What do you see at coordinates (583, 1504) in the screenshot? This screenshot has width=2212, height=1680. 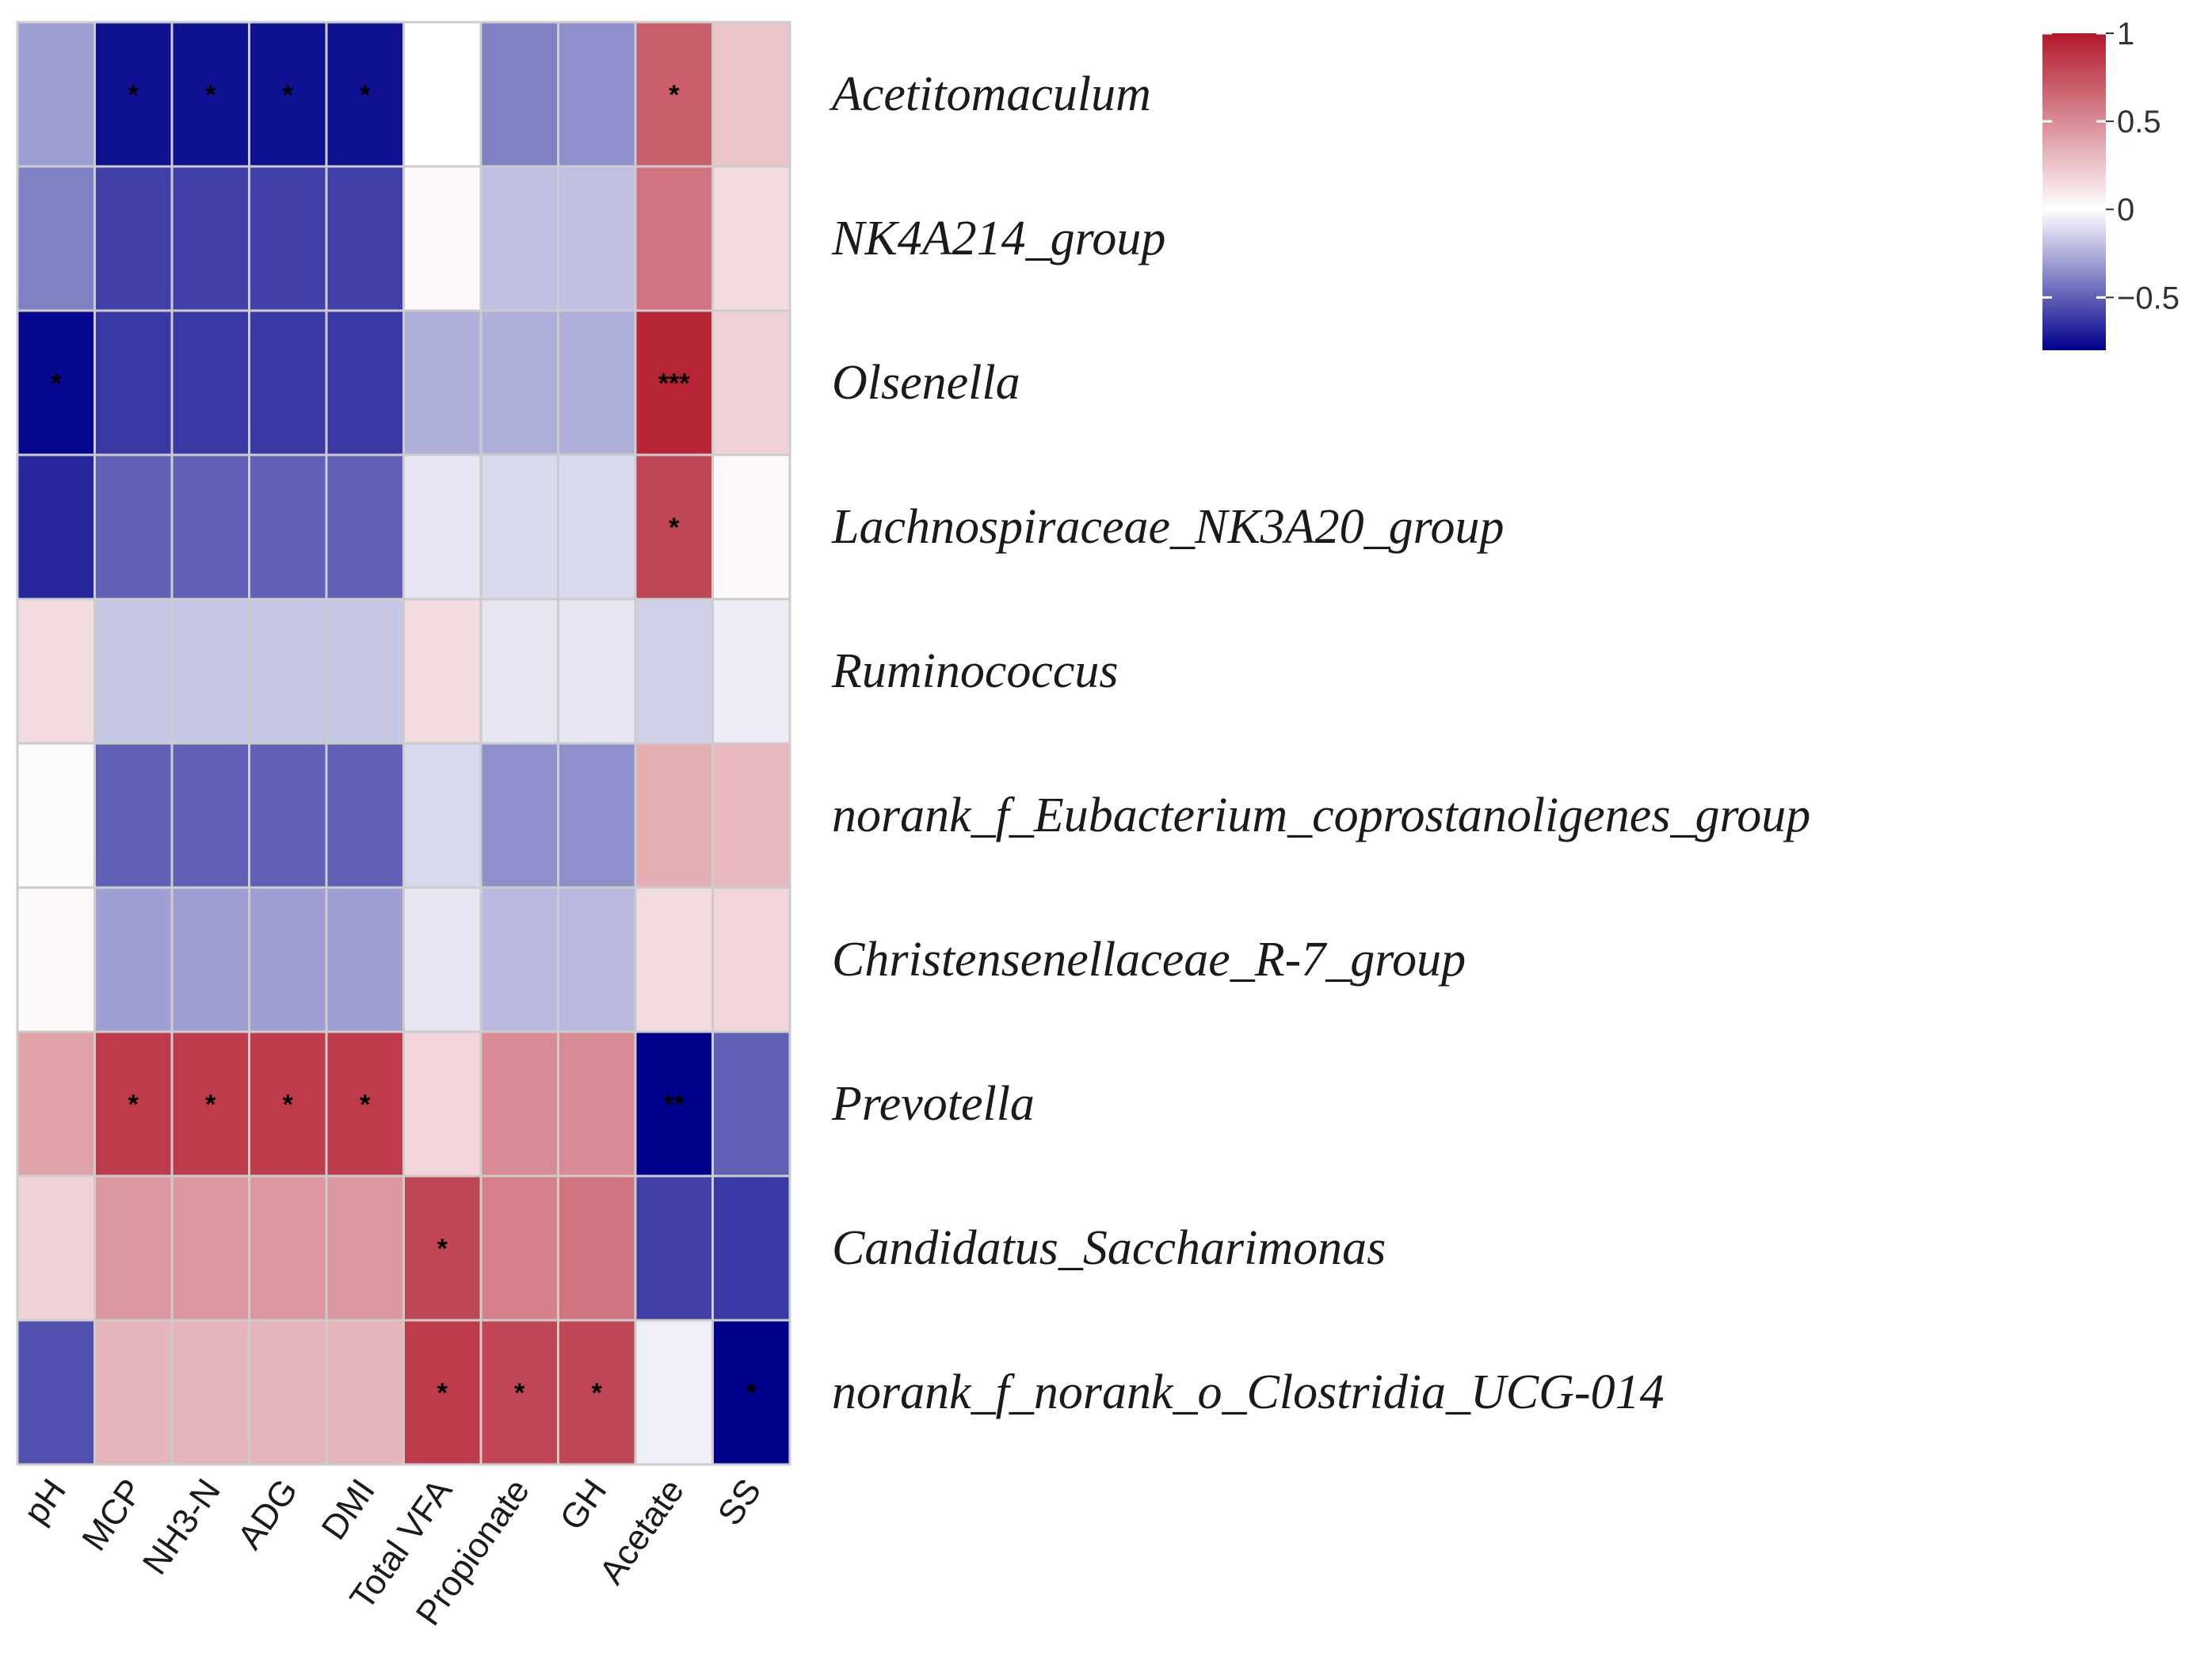 I see `column-label: GH` at bounding box center [583, 1504].